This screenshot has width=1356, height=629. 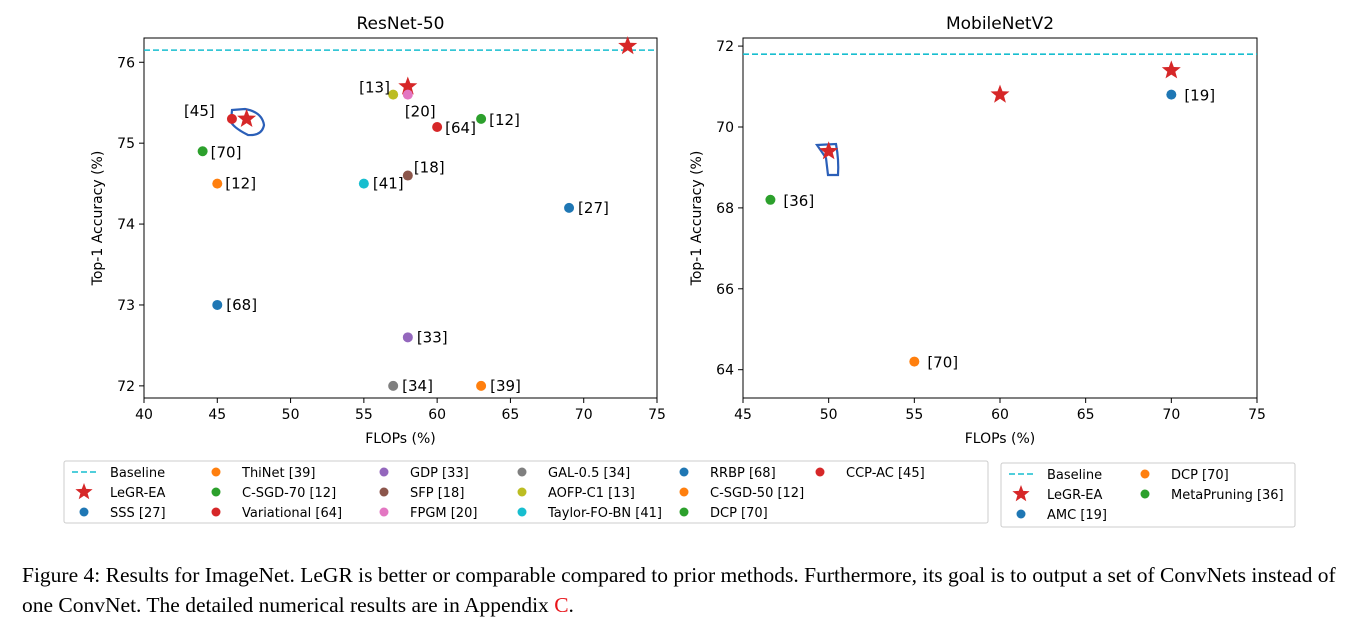 I want to click on legend-label: LeGR-EA, so click(x=1074, y=495).